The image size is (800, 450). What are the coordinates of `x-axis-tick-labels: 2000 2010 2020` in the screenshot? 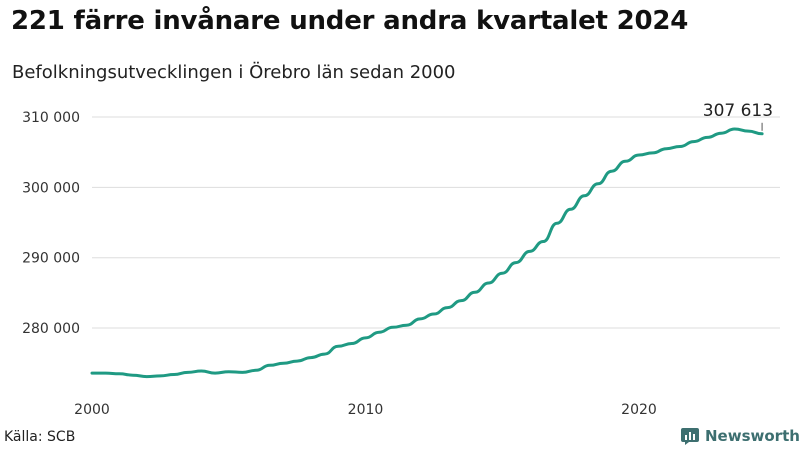 It's located at (365, 410).